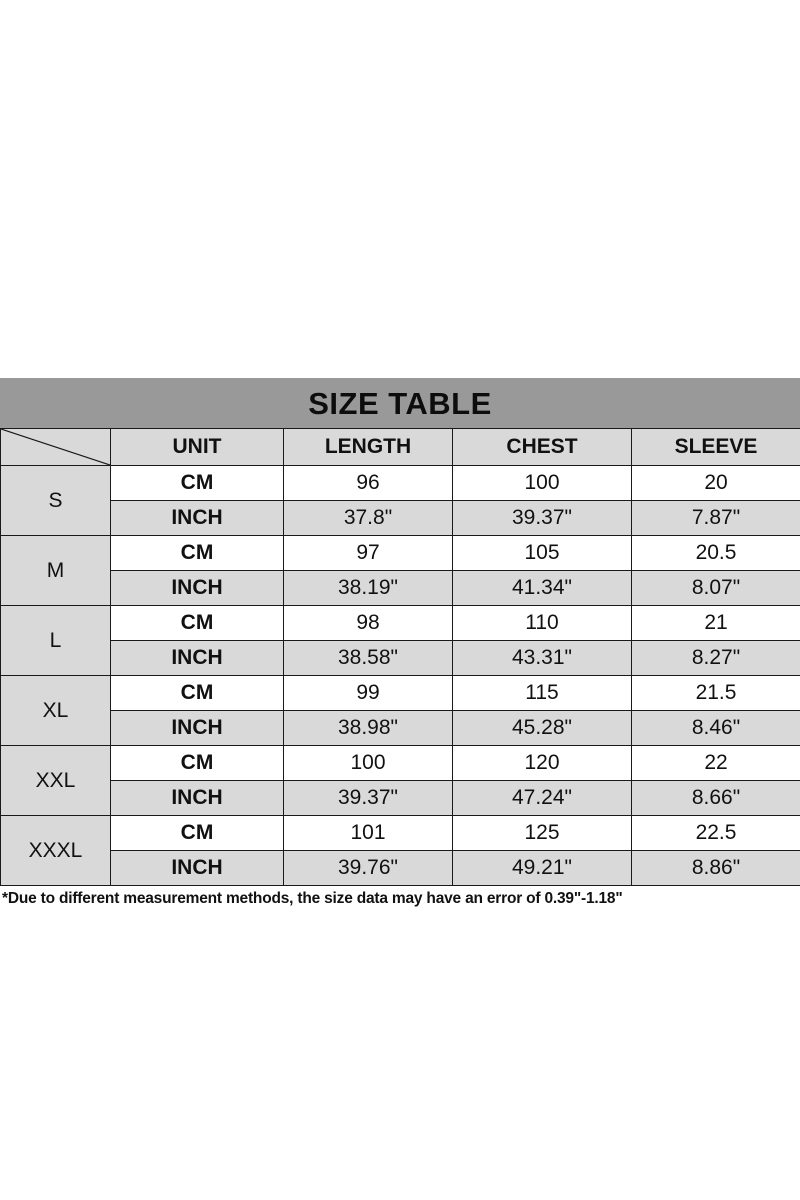  Describe the element at coordinates (368, 868) in the screenshot. I see `length-cell: 39.76"` at that location.